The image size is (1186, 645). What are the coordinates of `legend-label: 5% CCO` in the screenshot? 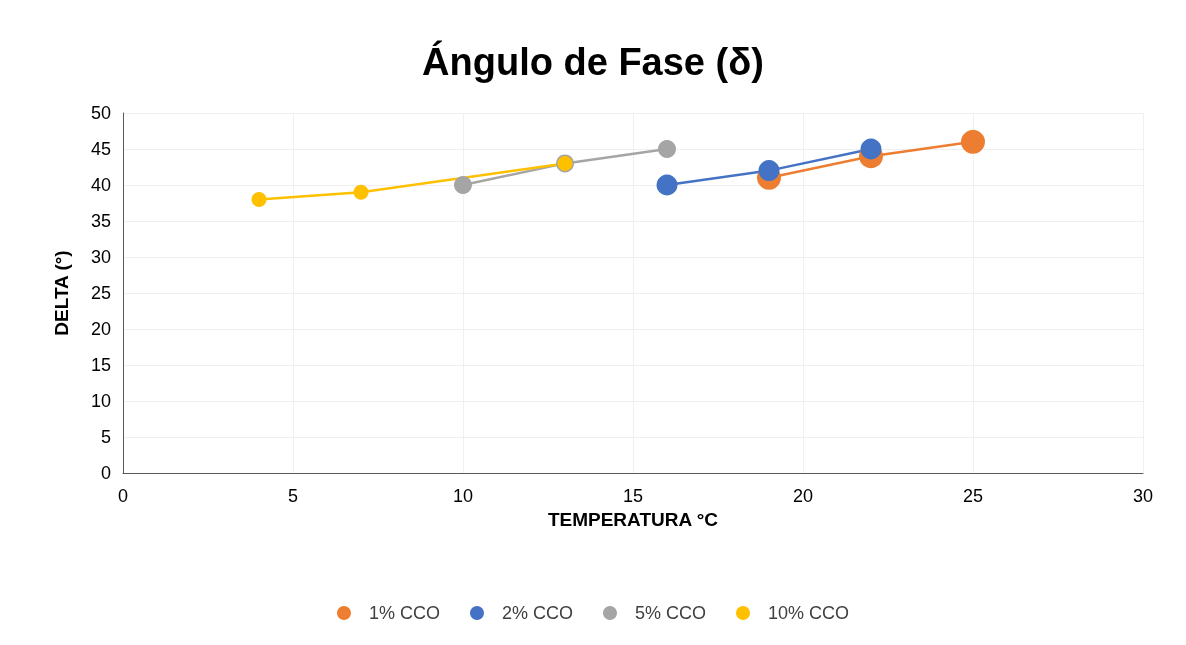 It's located at (670, 613).